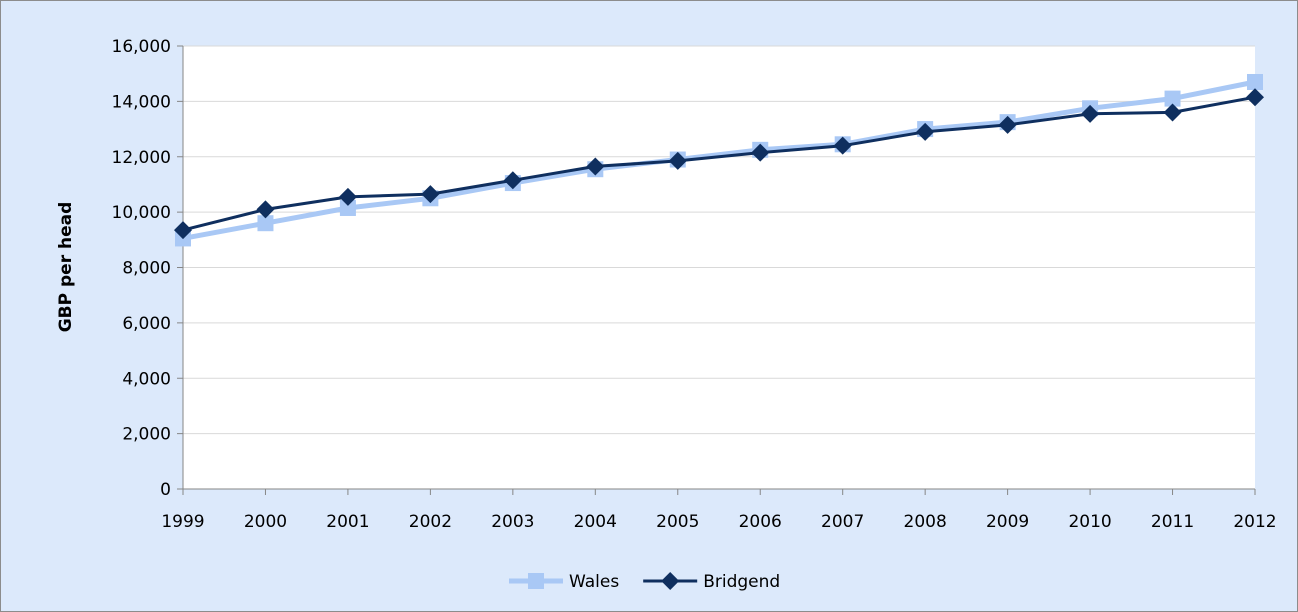 The height and width of the screenshot is (612, 1298). What do you see at coordinates (1089, 522) in the screenshot?
I see `x-tick-label: 2010` at bounding box center [1089, 522].